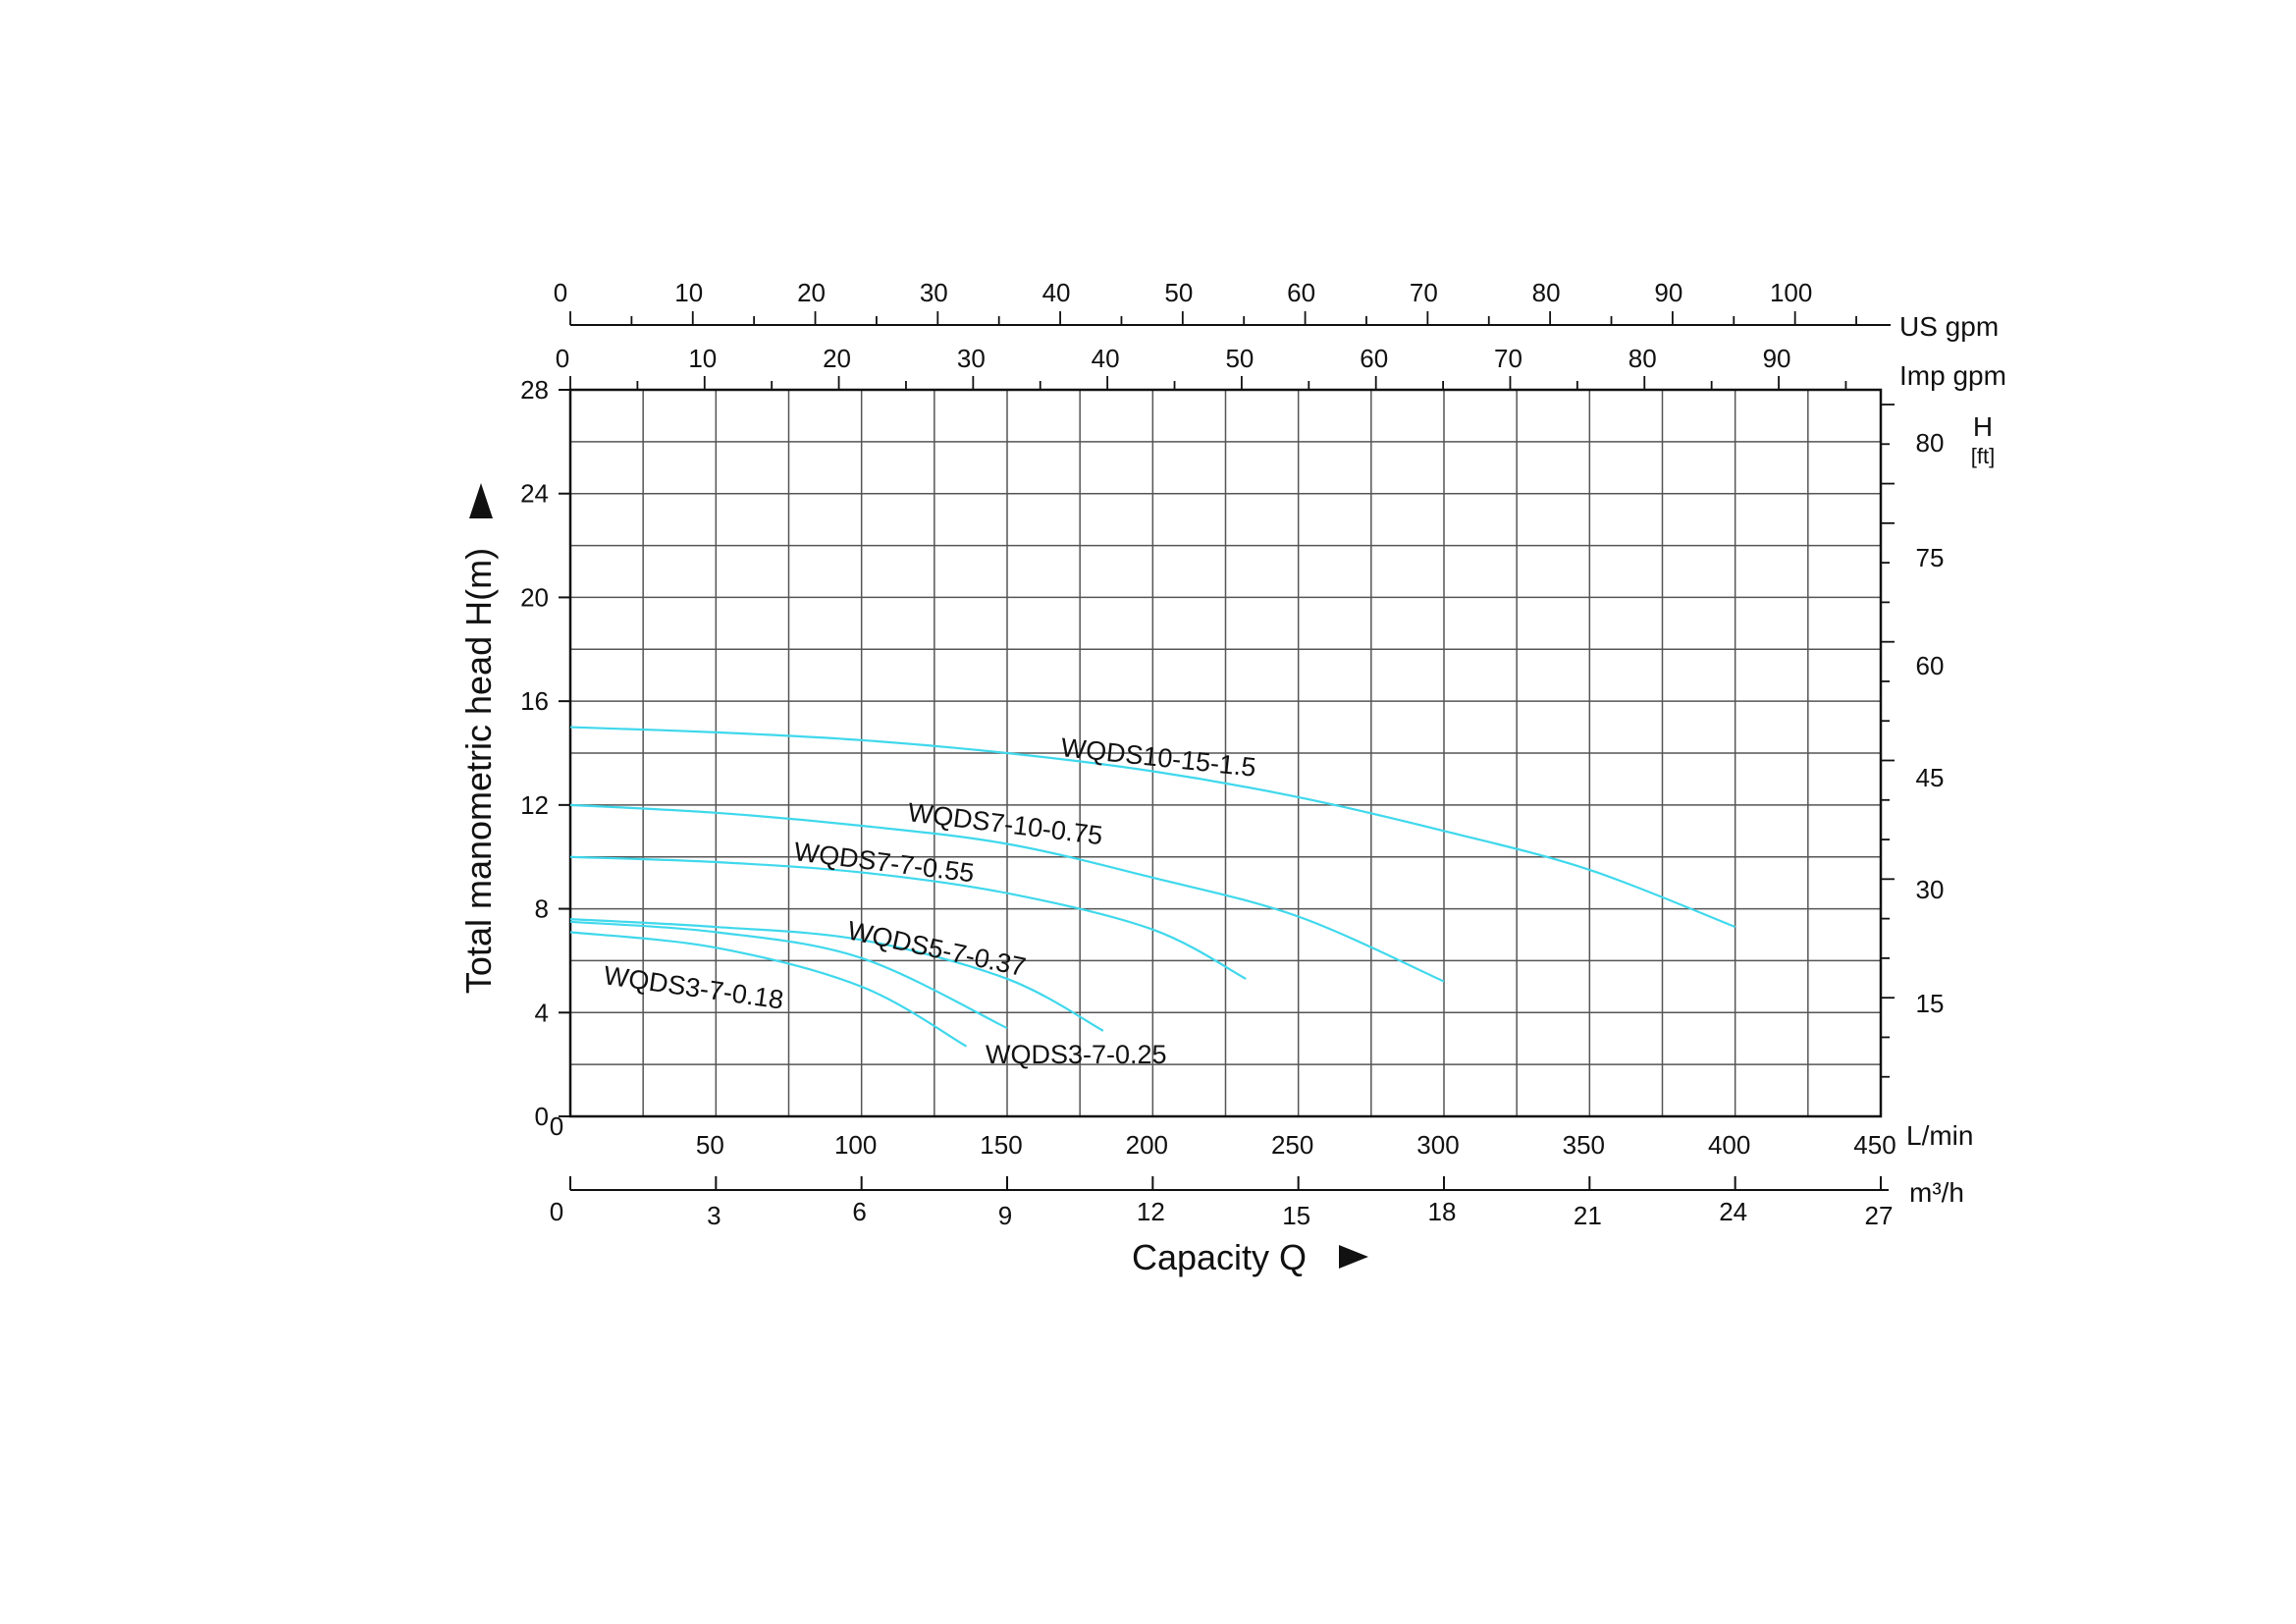  What do you see at coordinates (811, 292) in the screenshot?
I see `us-gpm-tick-label: 20` at bounding box center [811, 292].